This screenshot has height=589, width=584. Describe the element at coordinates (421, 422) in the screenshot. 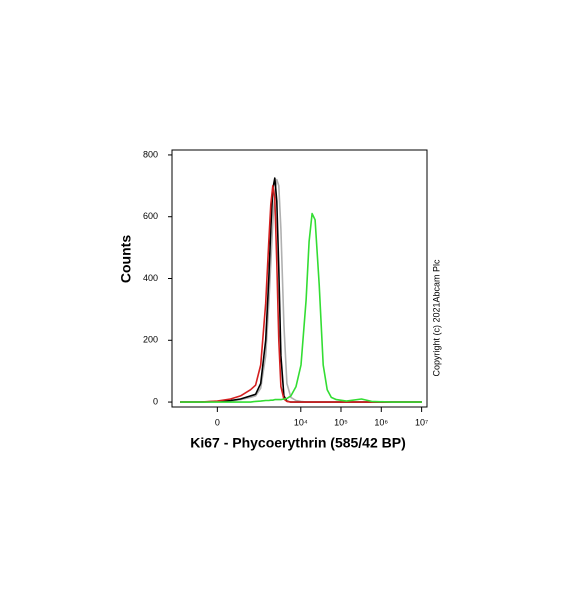

I see `x-tick-label: 10⁷` at that location.